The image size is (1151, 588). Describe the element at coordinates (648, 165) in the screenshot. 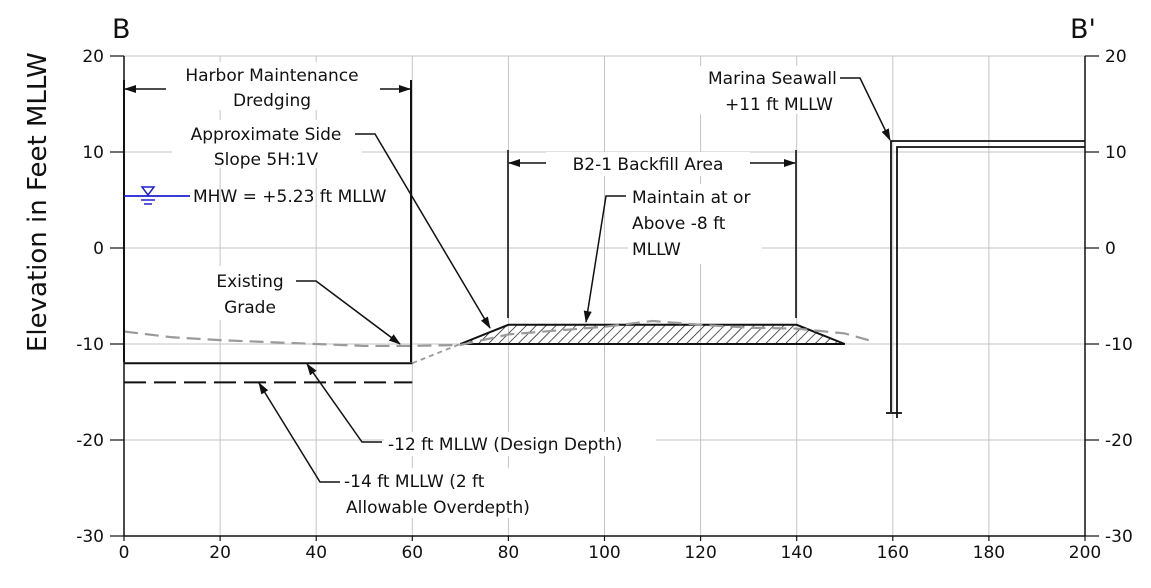

I see `backfill-area-label: B2-1 Backfill Area` at that location.